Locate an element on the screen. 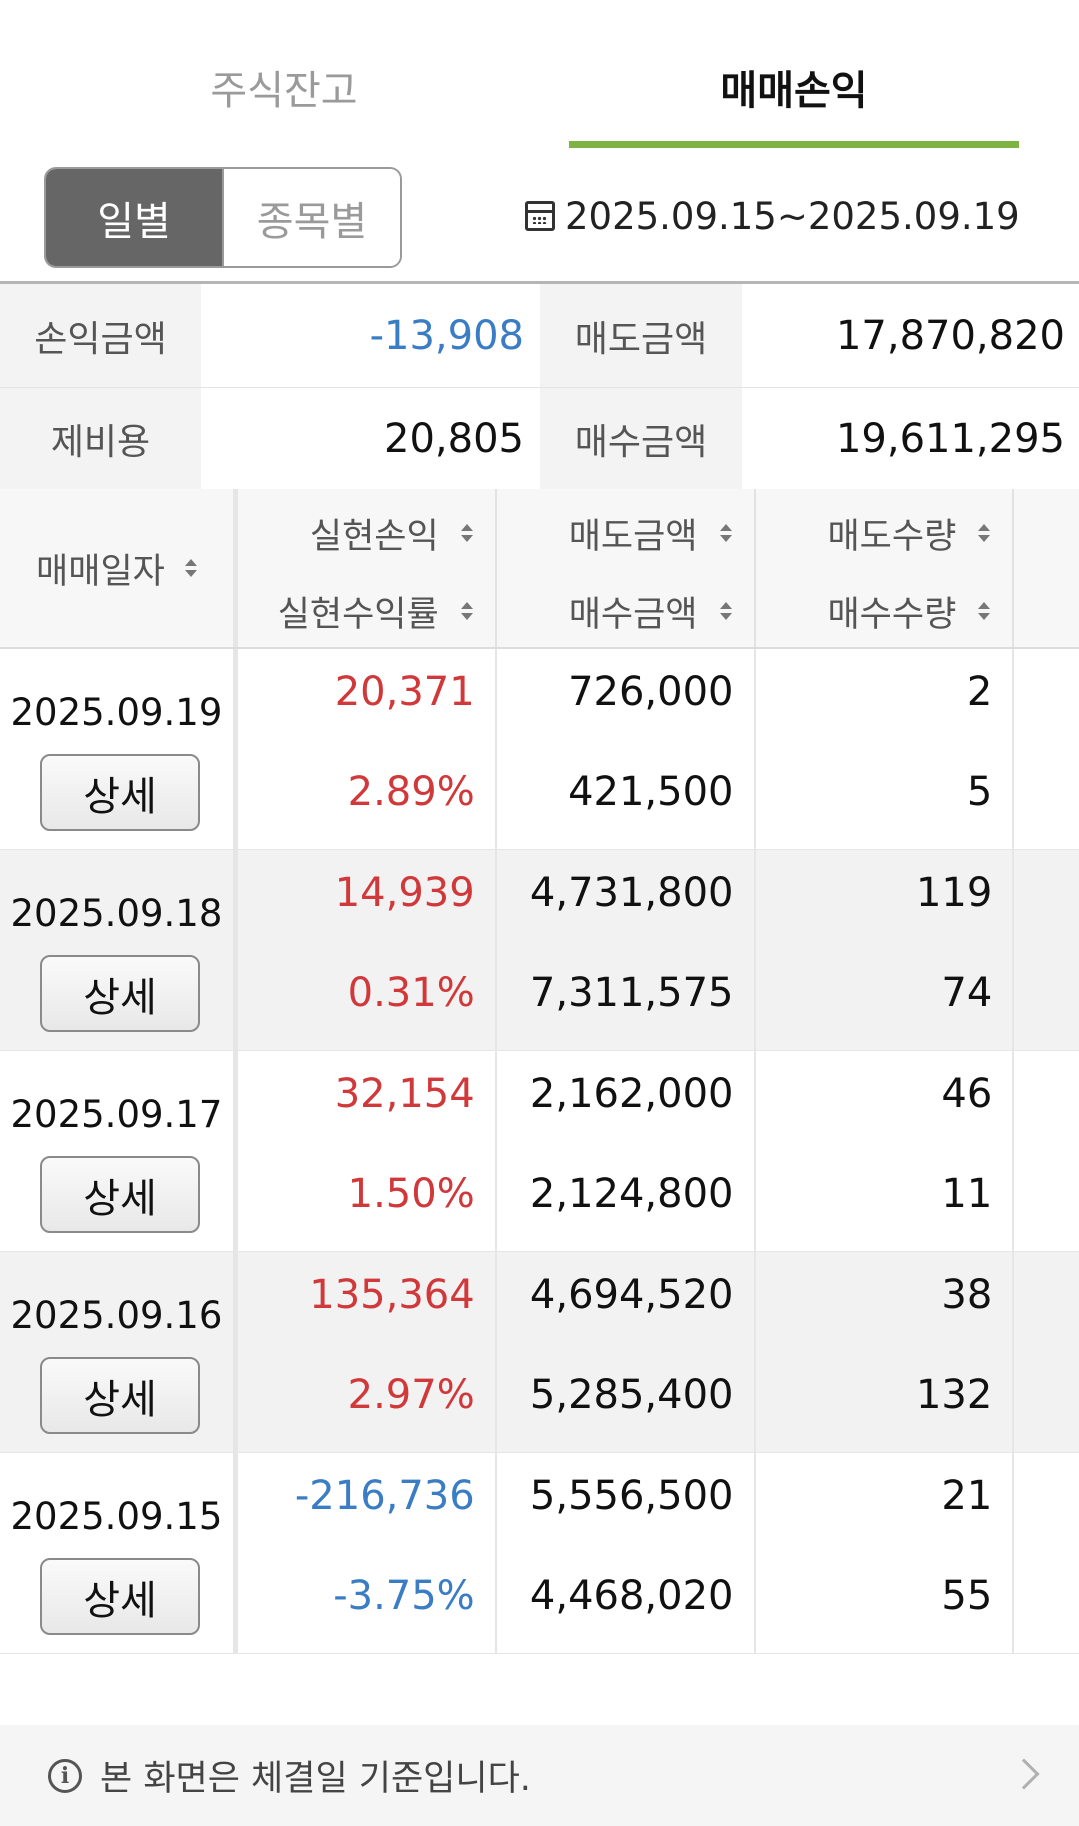  tab-stock-balance: 주식잔고 is located at coordinates (284, 75).